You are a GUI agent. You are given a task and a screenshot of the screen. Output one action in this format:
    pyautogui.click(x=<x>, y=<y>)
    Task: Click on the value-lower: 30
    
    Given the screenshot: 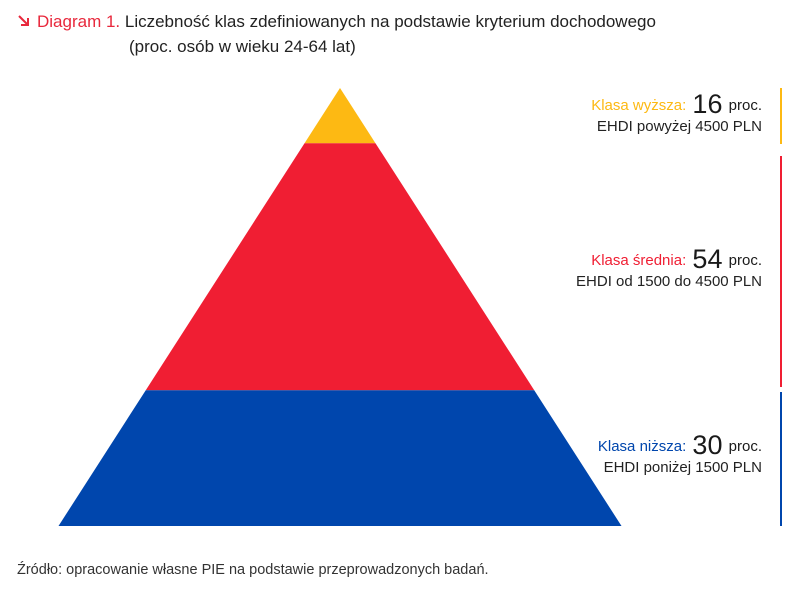 What is the action you would take?
    pyautogui.click(x=707, y=445)
    